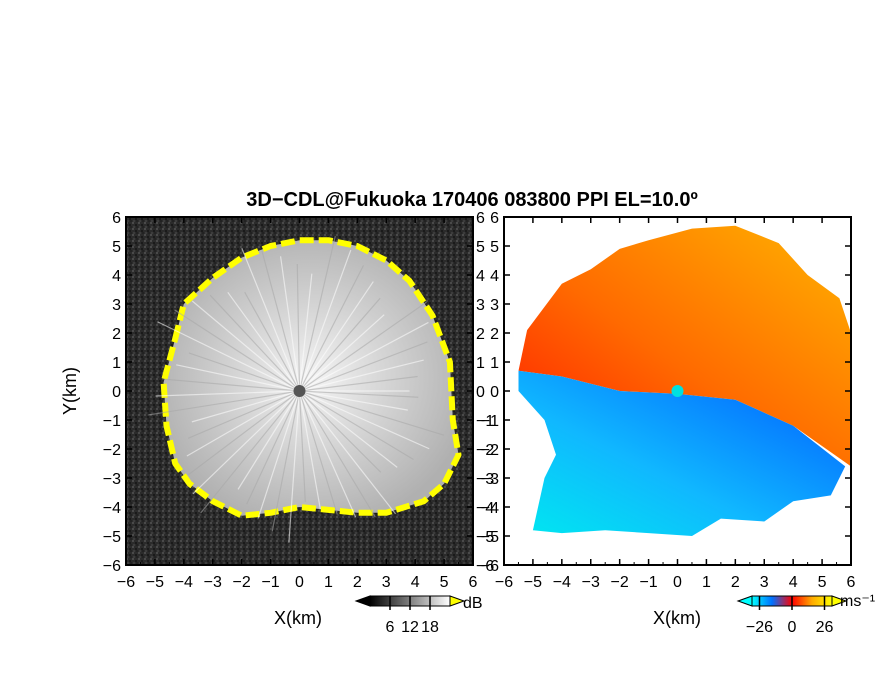  What do you see at coordinates (677, 618) in the screenshot?
I see `x-axis-title-right: X(km)` at bounding box center [677, 618].